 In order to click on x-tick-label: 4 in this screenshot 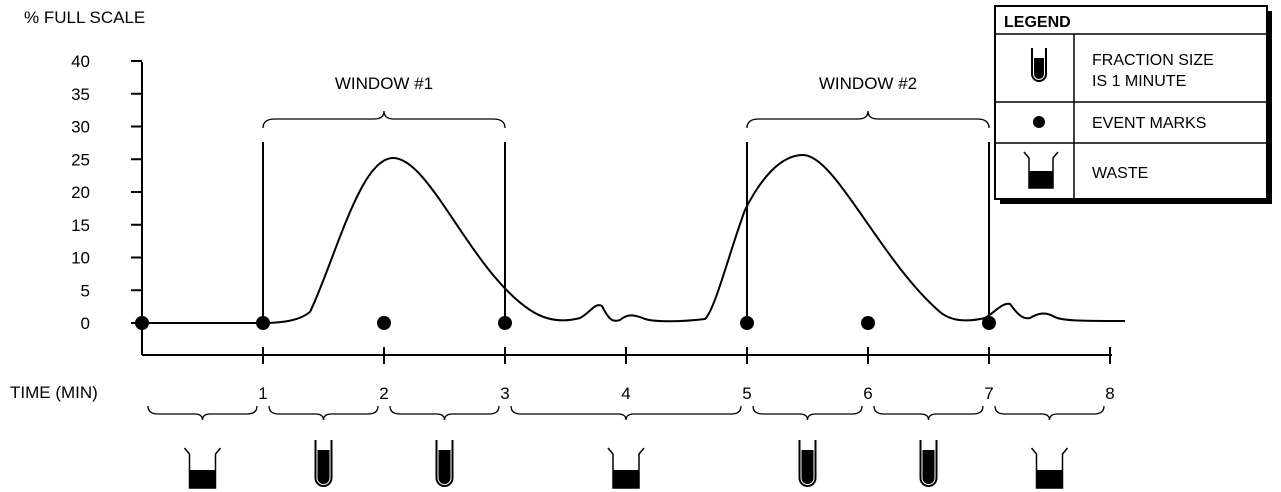, I will do `click(625, 393)`.